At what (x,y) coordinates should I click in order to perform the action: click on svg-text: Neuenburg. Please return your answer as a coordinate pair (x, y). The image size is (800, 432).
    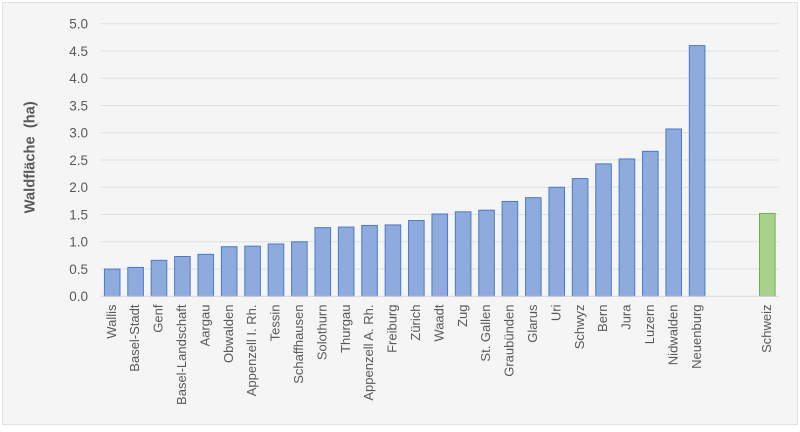
    Looking at the image, I should click on (696, 337).